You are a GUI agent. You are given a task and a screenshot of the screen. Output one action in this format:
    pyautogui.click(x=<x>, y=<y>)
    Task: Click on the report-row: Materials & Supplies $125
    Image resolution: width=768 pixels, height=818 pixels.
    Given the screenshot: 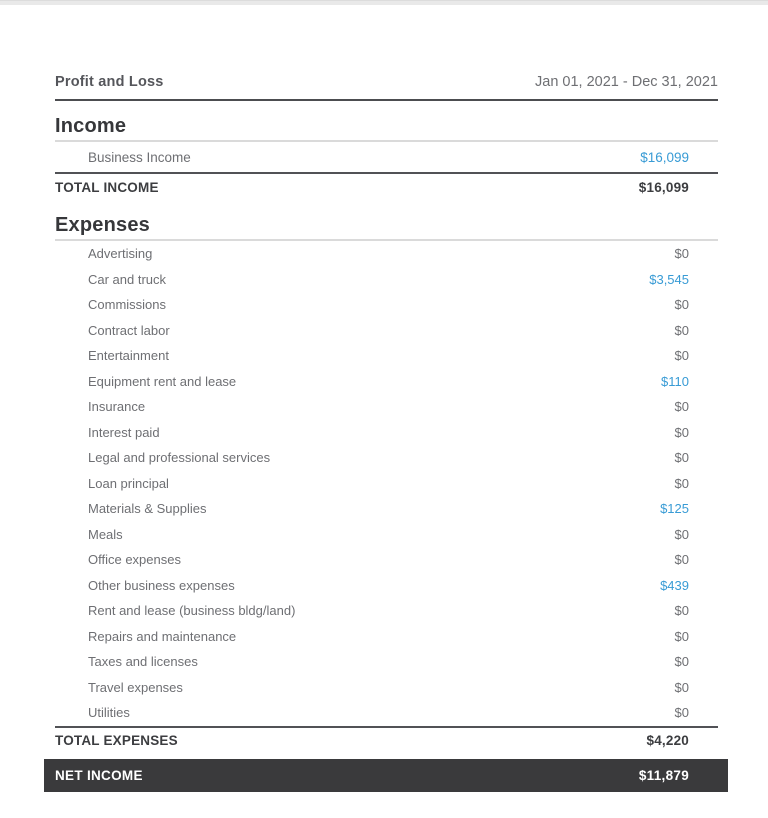 What is the action you would take?
    pyautogui.click(x=386, y=509)
    